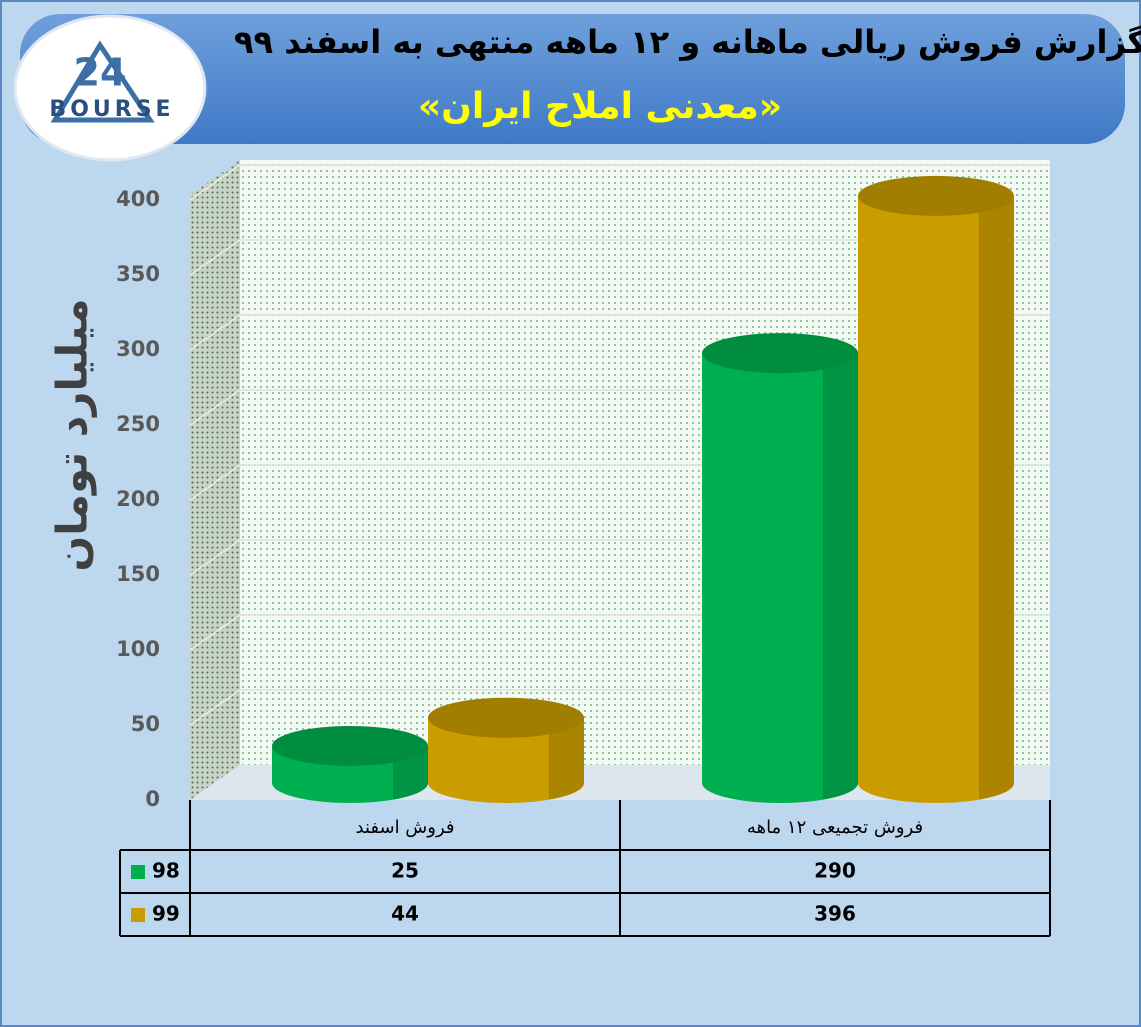 The image size is (1141, 1027). I want to click on logo-mark: 24, so click(100, 73).